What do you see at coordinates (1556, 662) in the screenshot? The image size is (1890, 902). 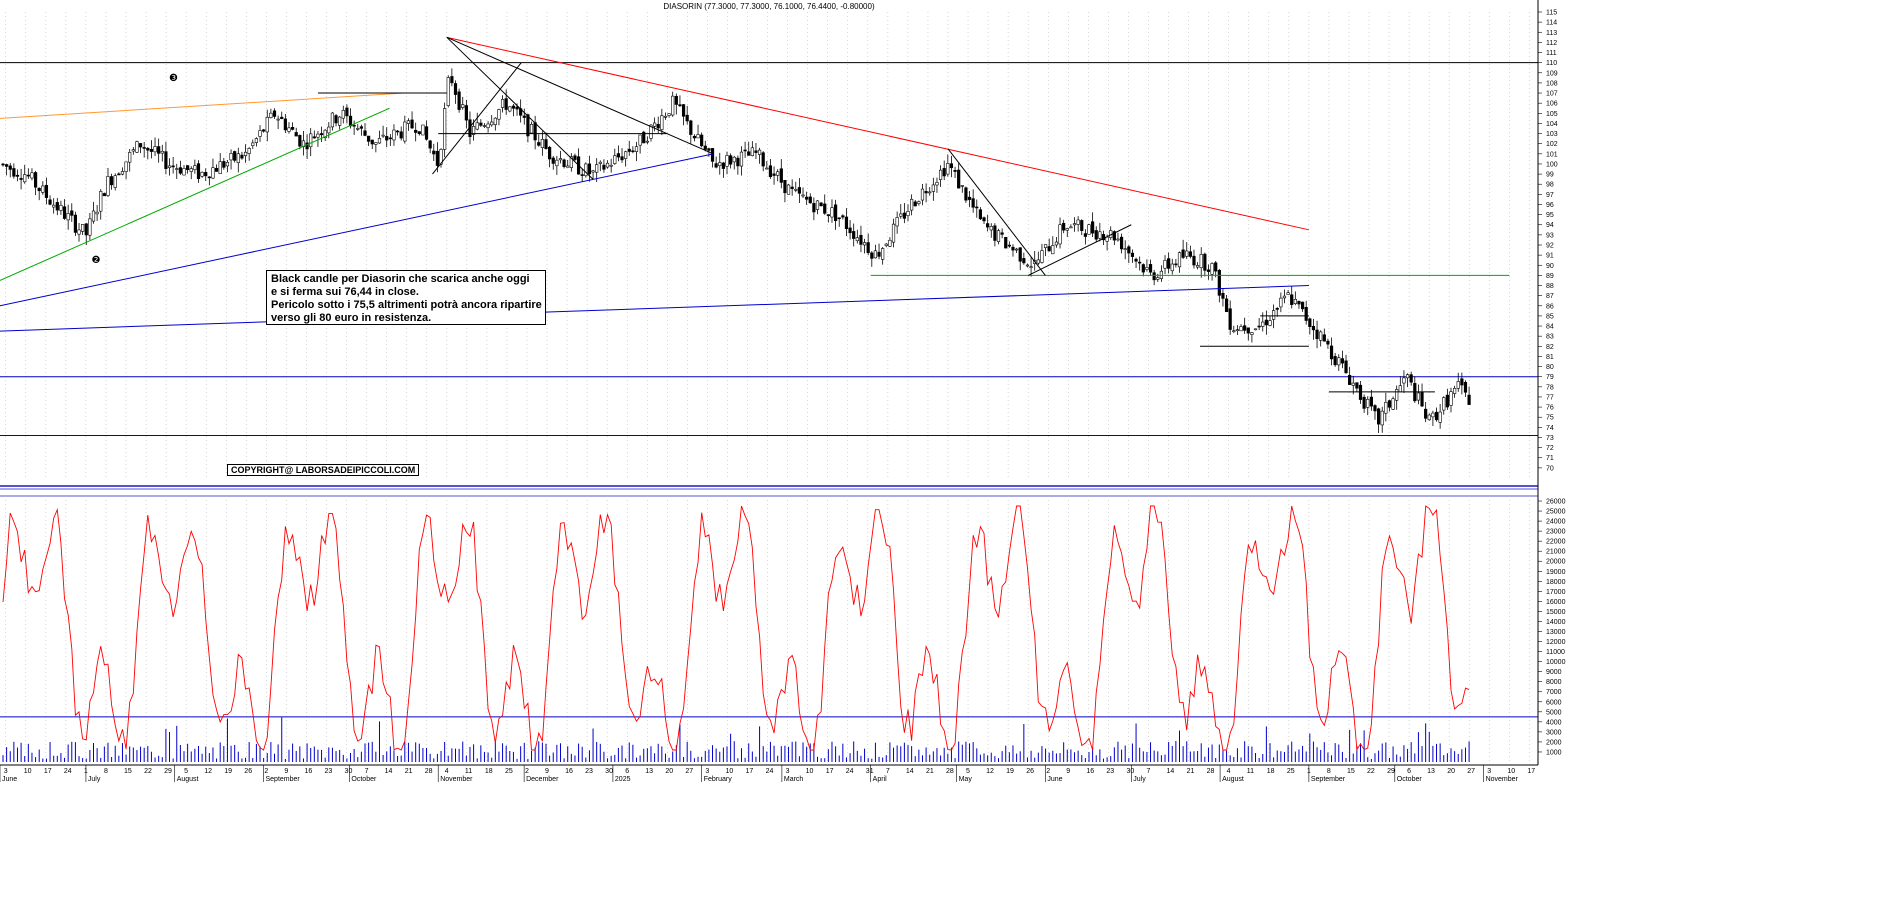 I see `osc-tick-label: 10000` at bounding box center [1556, 662].